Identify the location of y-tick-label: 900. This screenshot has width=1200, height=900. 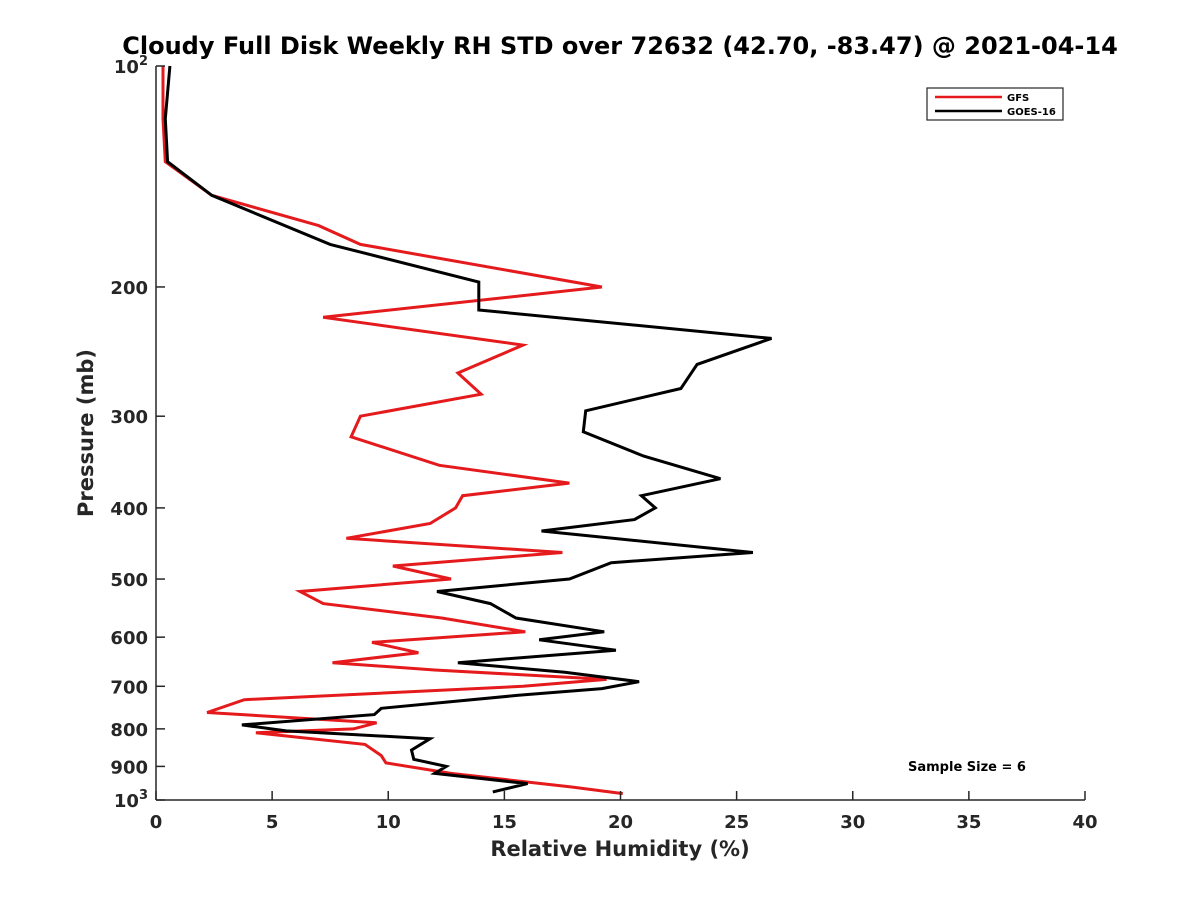
(129, 767).